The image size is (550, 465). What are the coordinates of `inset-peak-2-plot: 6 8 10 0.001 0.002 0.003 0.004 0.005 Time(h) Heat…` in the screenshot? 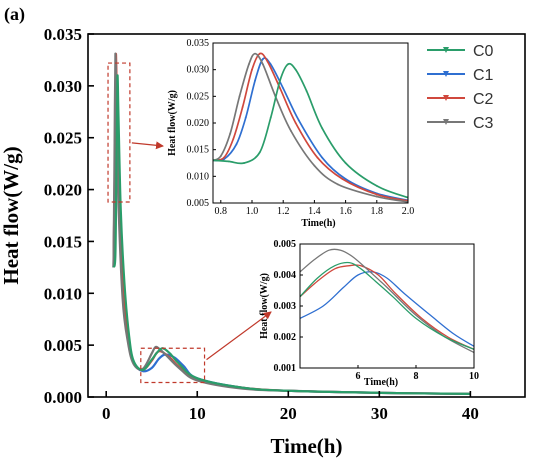 It's located at (369, 313).